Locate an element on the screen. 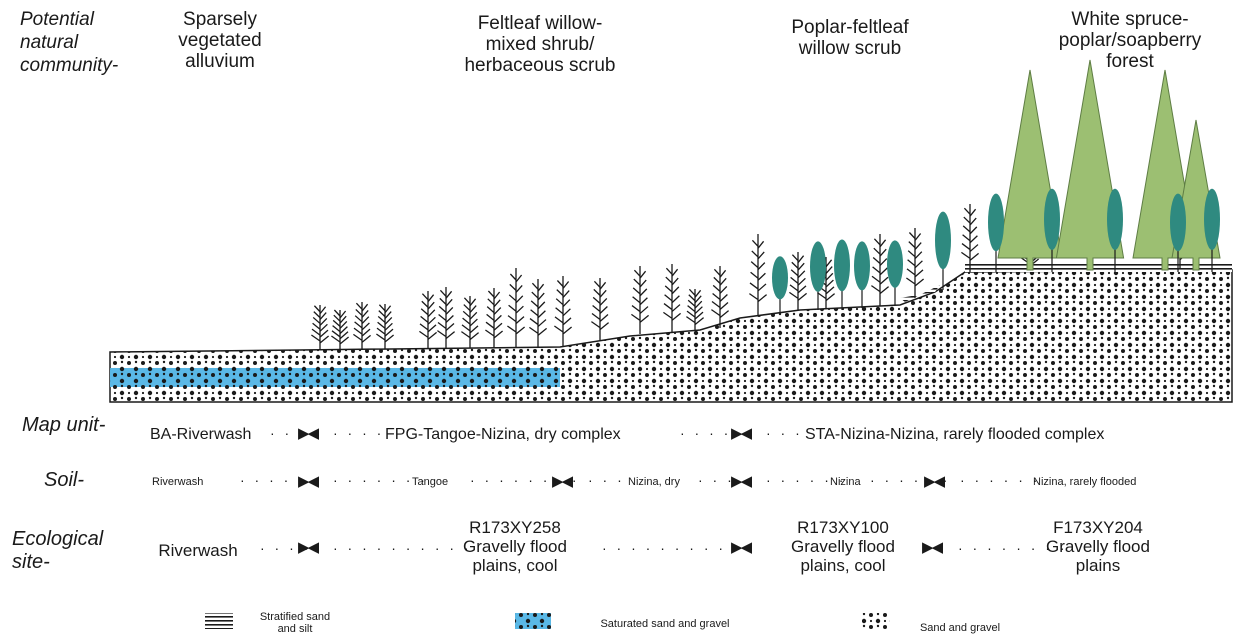 This screenshot has width=1238, height=640. map-unit-fpg: FPG-Tangoe-Nizina, dry complex is located at coordinates (503, 434).